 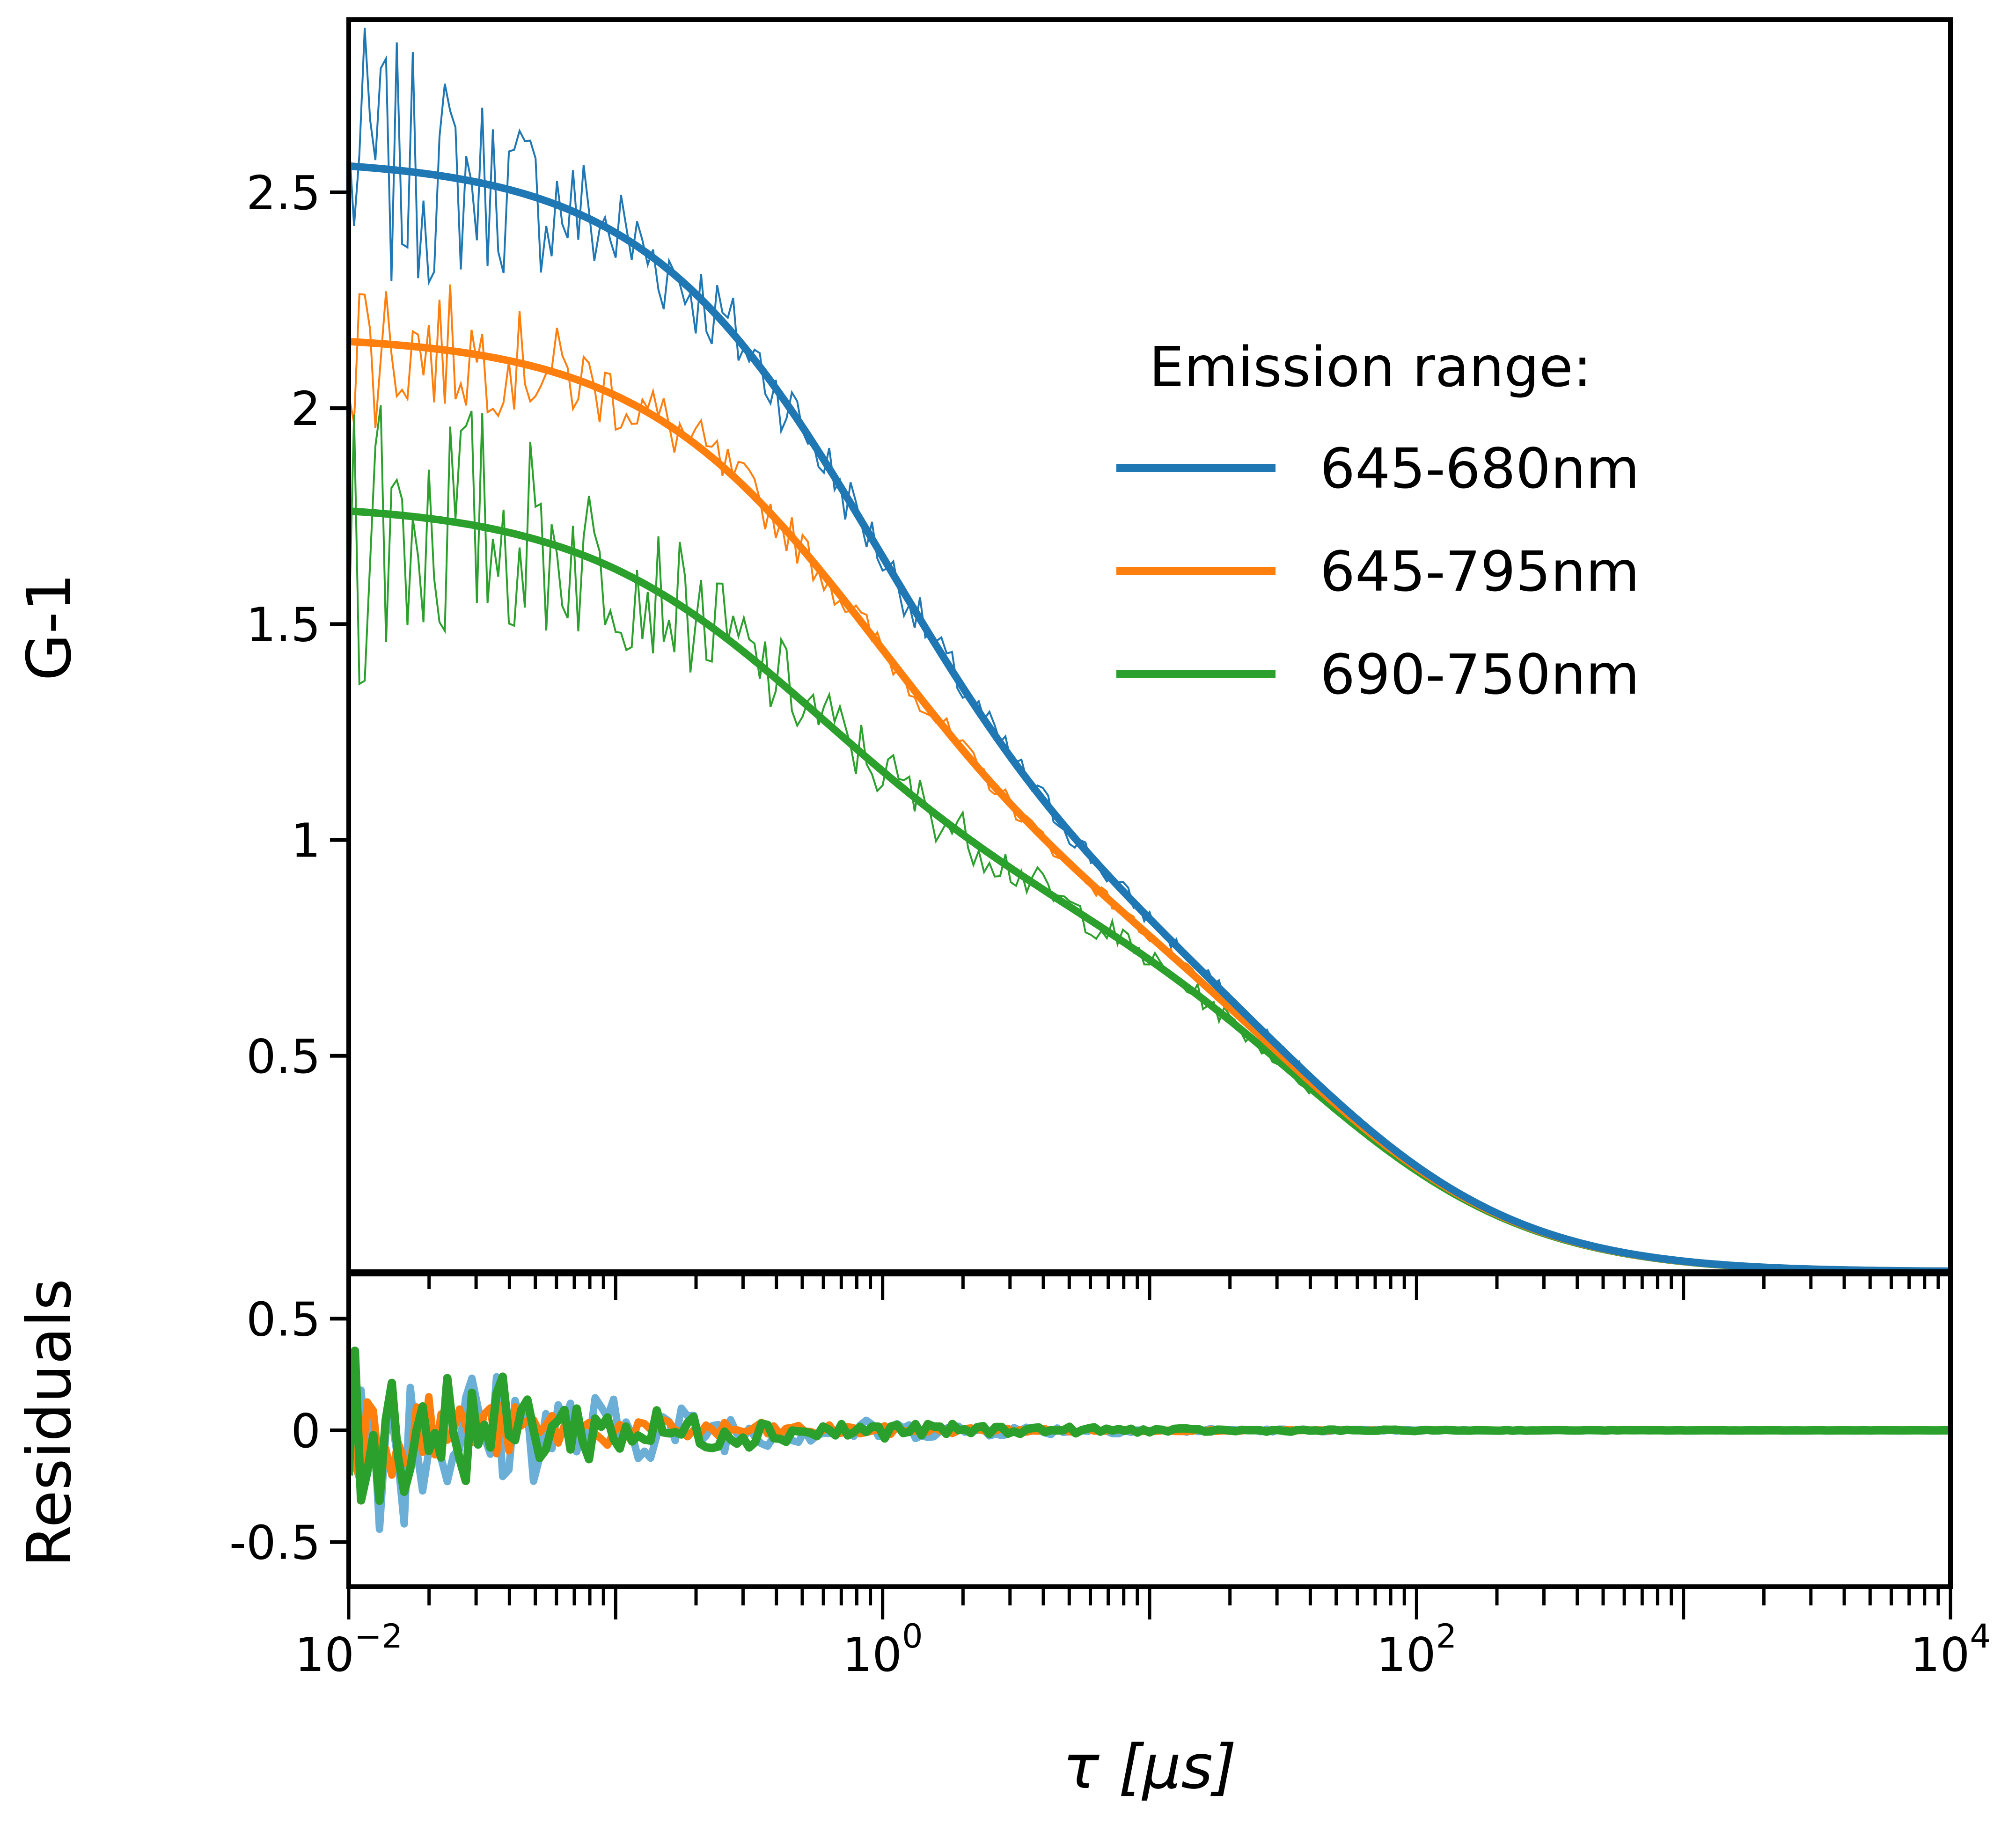 I want to click on x-tick-label: 10⁰, so click(x=883, y=1649).